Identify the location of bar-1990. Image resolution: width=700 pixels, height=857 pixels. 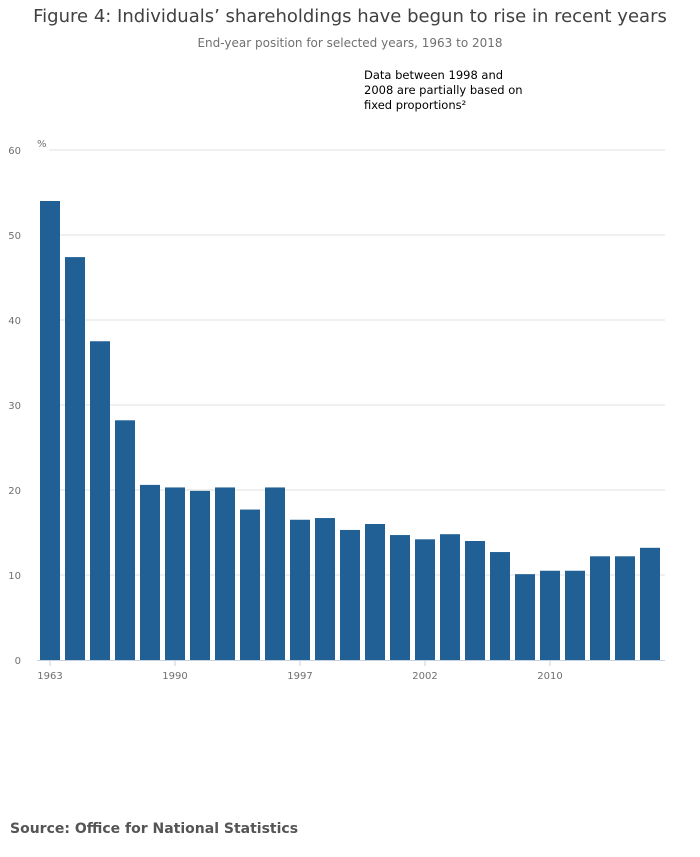
(175, 573).